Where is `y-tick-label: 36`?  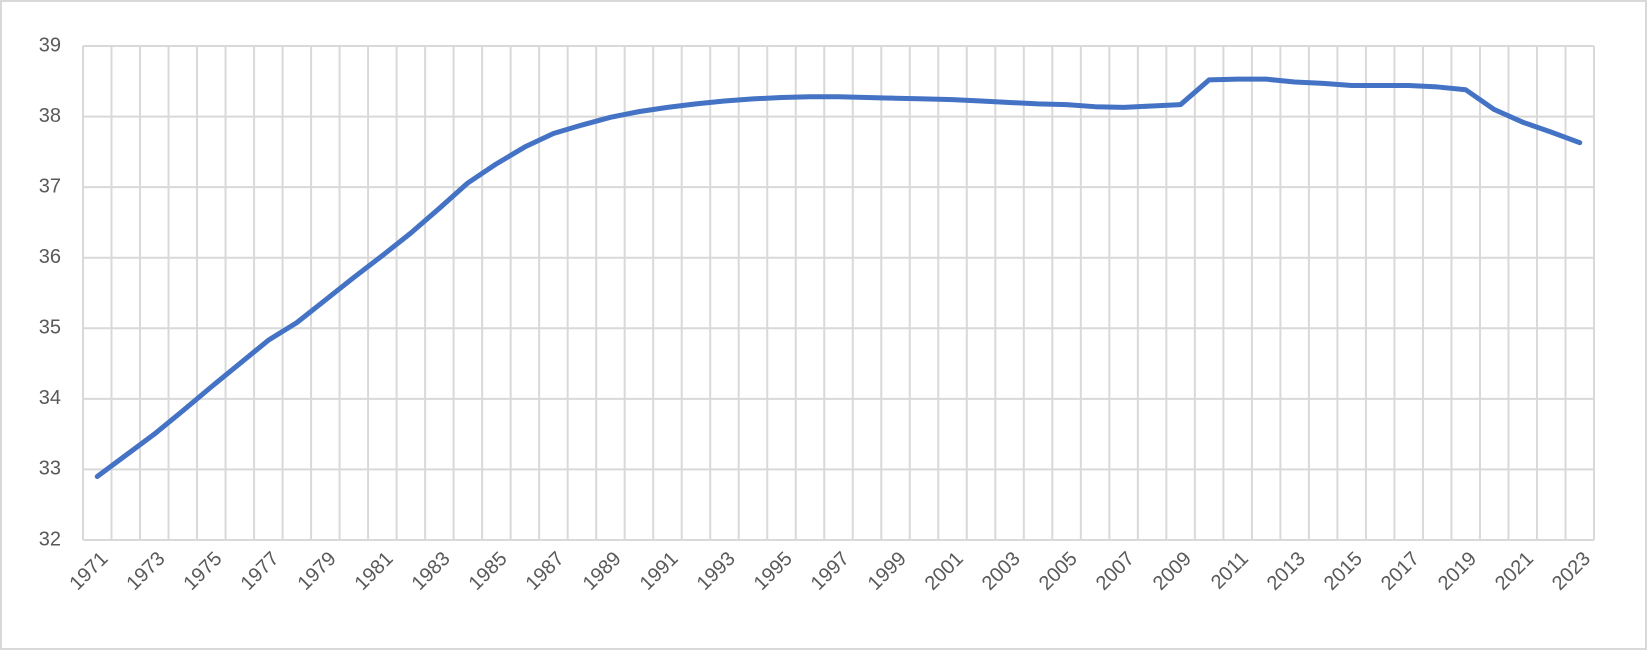
y-tick-label: 36 is located at coordinates (50, 257).